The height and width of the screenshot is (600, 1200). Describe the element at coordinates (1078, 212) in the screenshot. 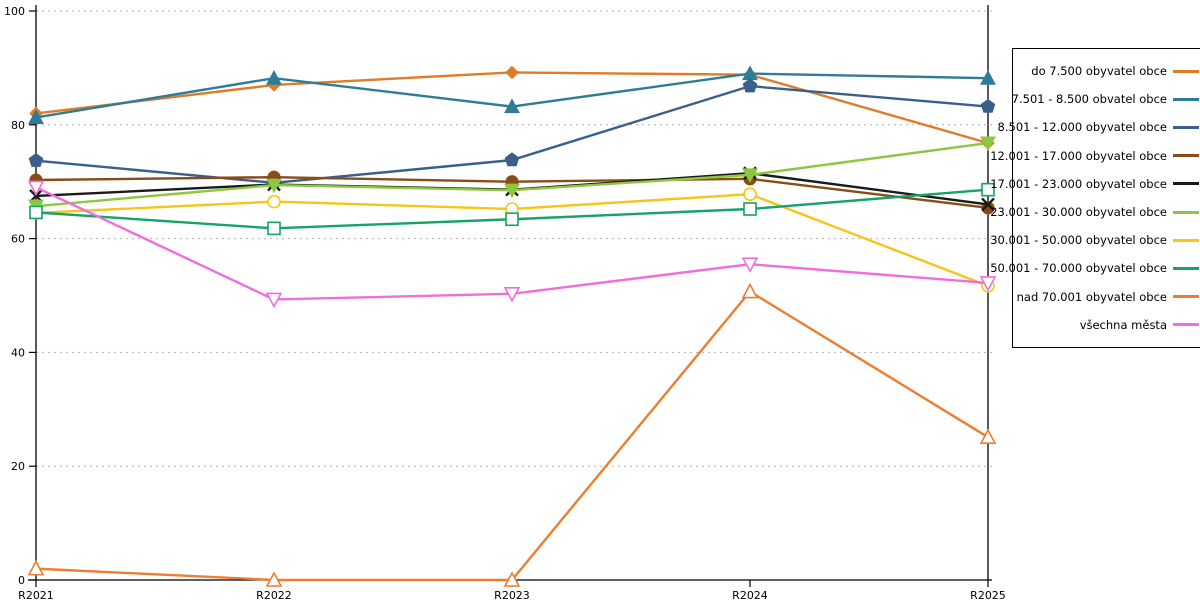

I see `legend-item-label: 23.001 - 30.000 obyvatel obce` at that location.